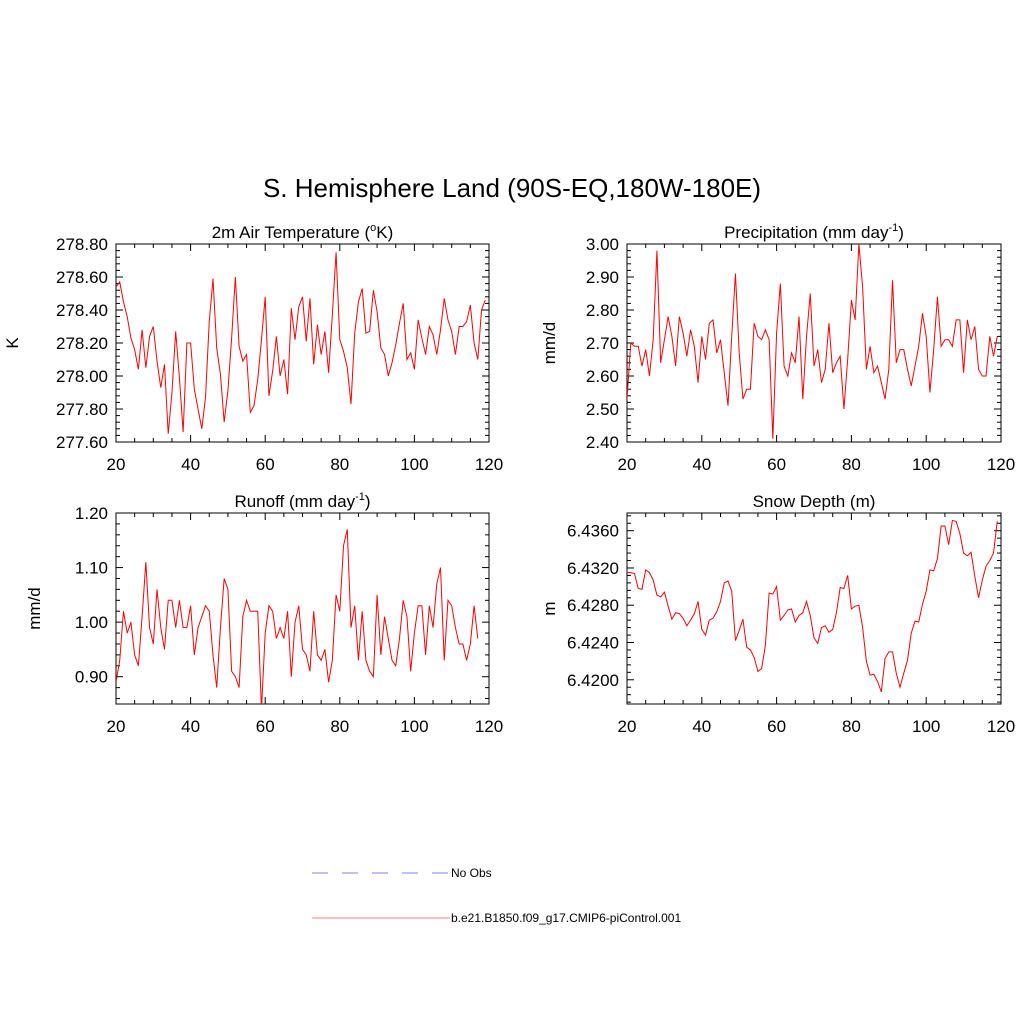 This screenshot has height=1024, width=1024. I want to click on x-tick-label-air-temperature: 60, so click(265, 464).